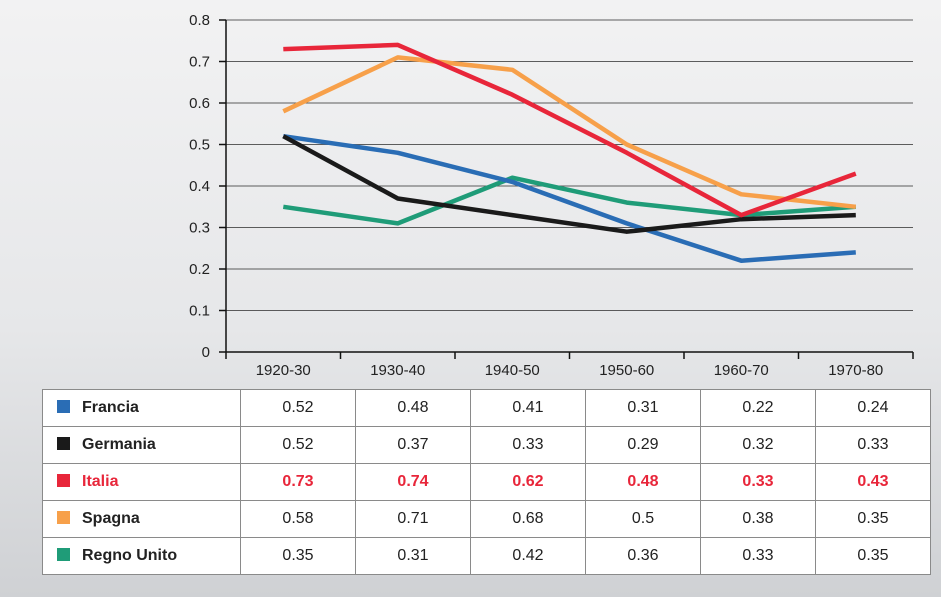 Image resolution: width=941 pixels, height=597 pixels. Describe the element at coordinates (758, 445) in the screenshot. I see `value-cell: 0.32` at that location.